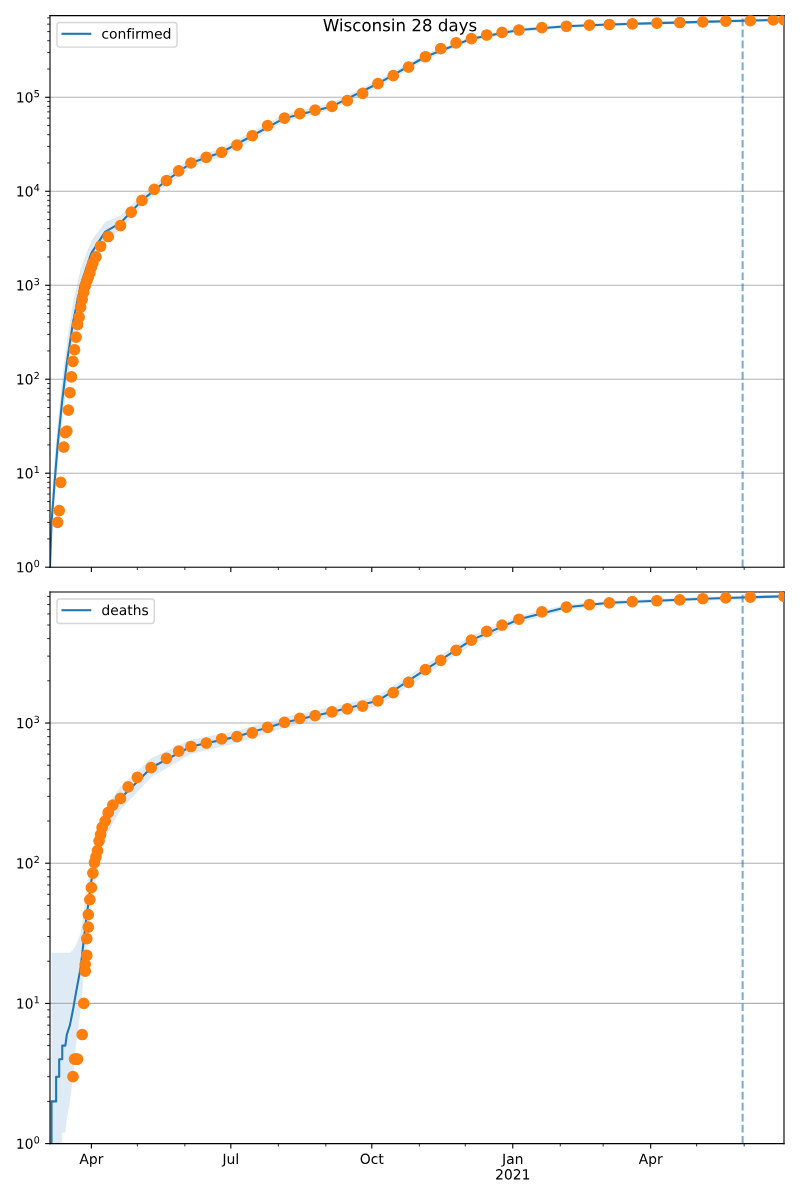 The height and width of the screenshot is (1200, 800). Describe the element at coordinates (125, 610) in the screenshot. I see `legend-label: deaths` at that location.